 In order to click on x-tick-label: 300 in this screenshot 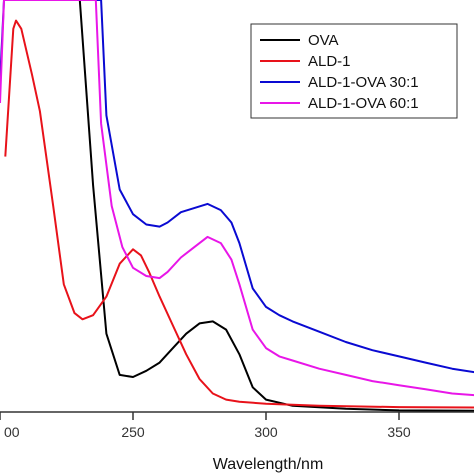, I will do `click(266, 432)`.